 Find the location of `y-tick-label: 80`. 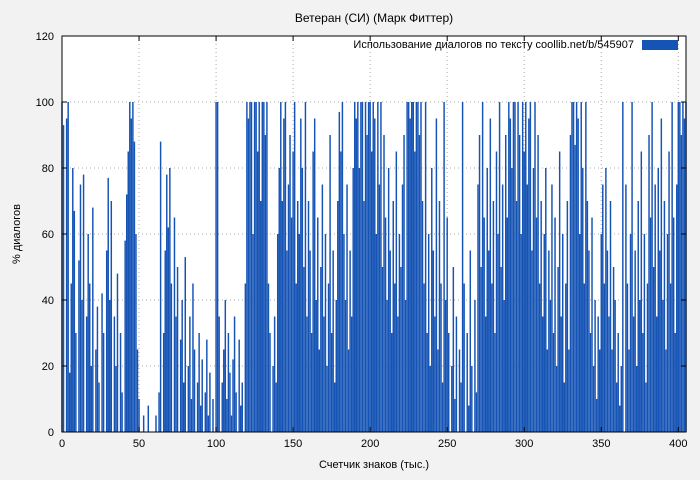

y-tick-label: 80 is located at coordinates (48, 169).